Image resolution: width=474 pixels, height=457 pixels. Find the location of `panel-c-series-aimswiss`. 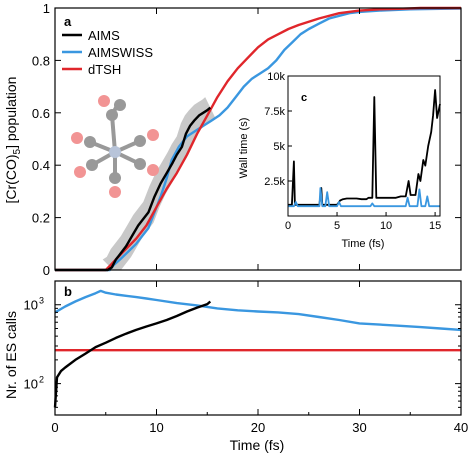

panel-c-series-aimswiss is located at coordinates (364, 197).